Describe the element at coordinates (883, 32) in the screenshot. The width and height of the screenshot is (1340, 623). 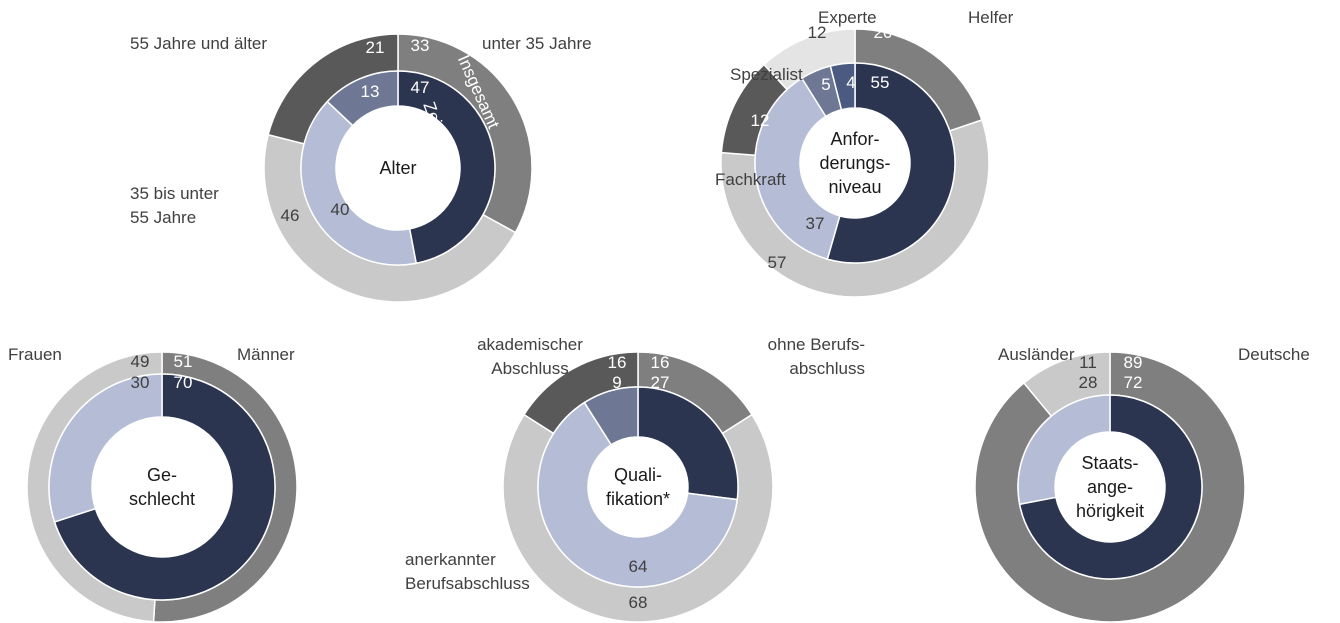
I see `value-label: 20` at that location.